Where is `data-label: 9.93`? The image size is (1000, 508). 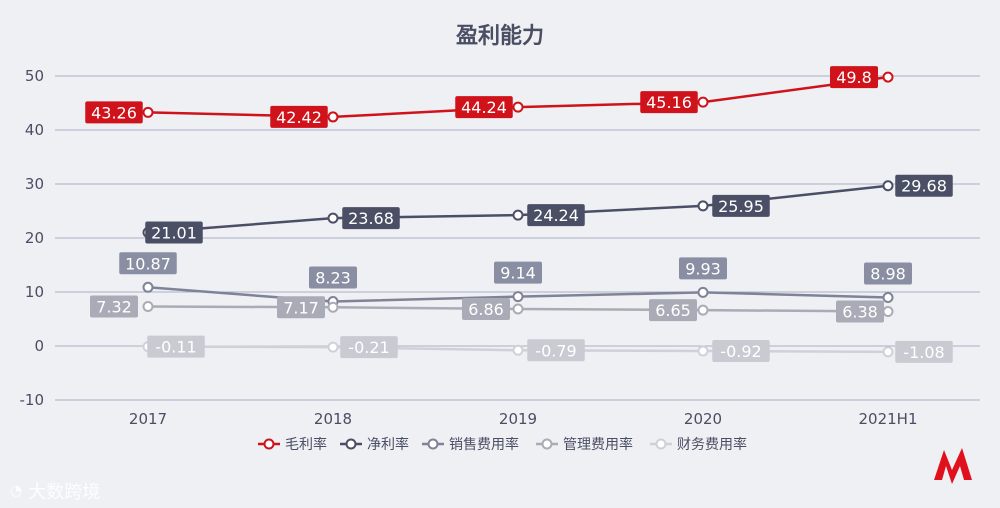
data-label: 9.93 is located at coordinates (703, 268).